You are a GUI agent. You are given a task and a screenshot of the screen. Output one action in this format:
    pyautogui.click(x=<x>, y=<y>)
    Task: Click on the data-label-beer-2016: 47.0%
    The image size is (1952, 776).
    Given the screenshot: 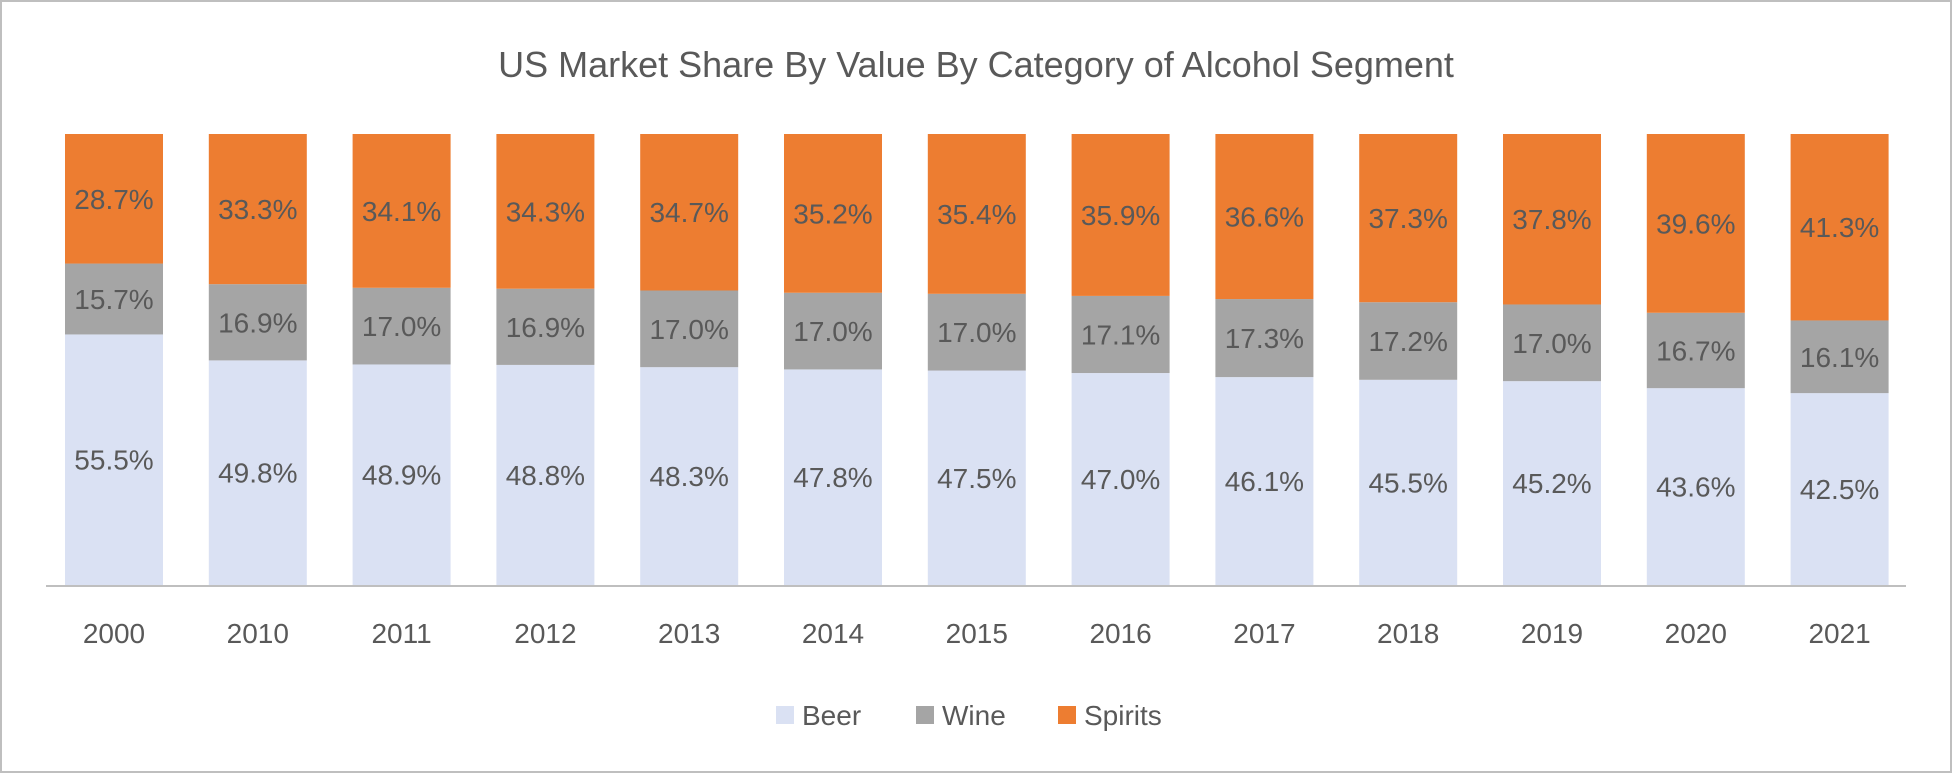 What is the action you would take?
    pyautogui.click(x=1120, y=479)
    